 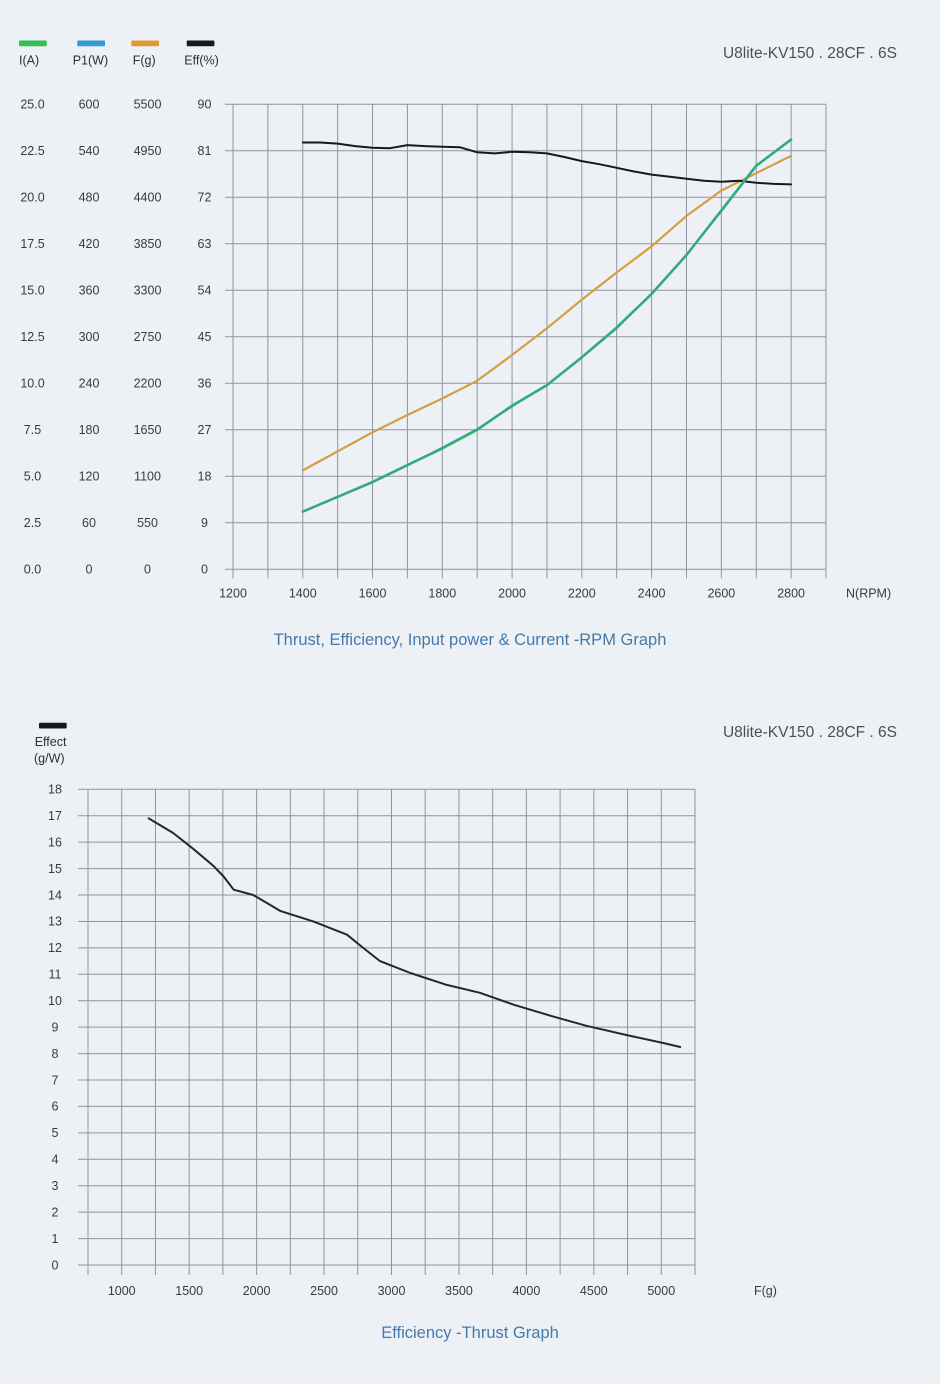 I want to click on y-tick-label: 4950, so click(x=148, y=151).